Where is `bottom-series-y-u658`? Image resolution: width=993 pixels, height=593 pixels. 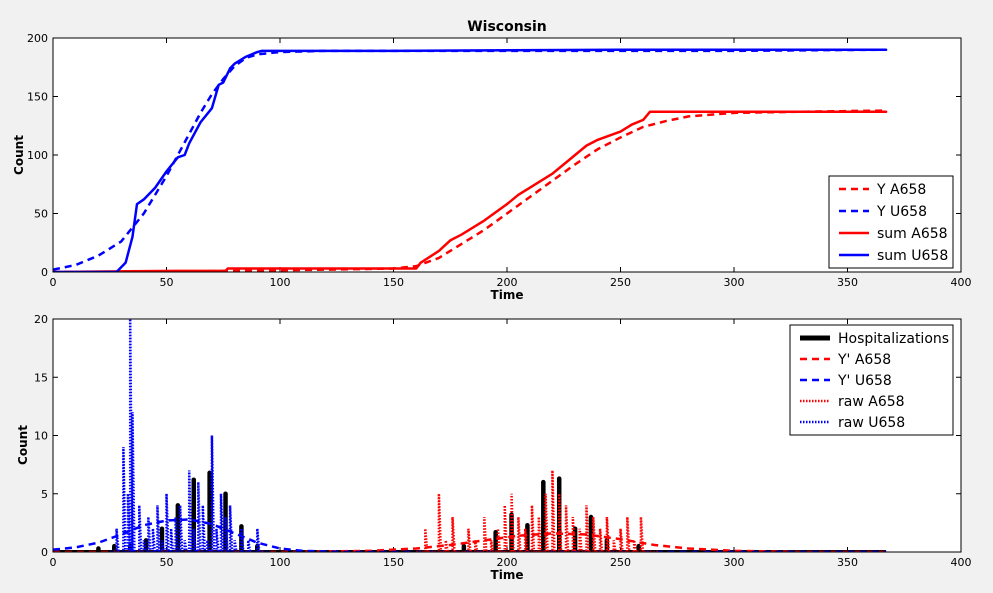 bottom-series-y-u658 is located at coordinates (470, 535).